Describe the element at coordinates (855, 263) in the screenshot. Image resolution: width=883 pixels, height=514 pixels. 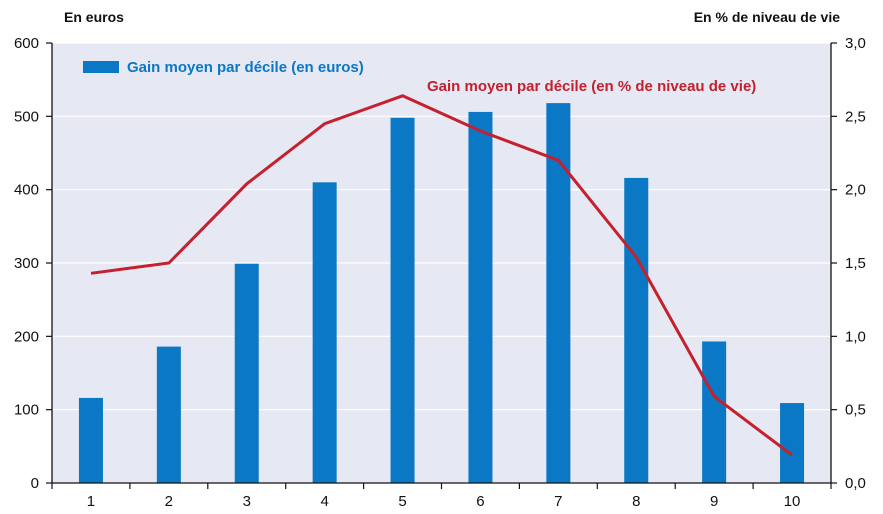
I see `right-tick-label: 1,5` at that location.